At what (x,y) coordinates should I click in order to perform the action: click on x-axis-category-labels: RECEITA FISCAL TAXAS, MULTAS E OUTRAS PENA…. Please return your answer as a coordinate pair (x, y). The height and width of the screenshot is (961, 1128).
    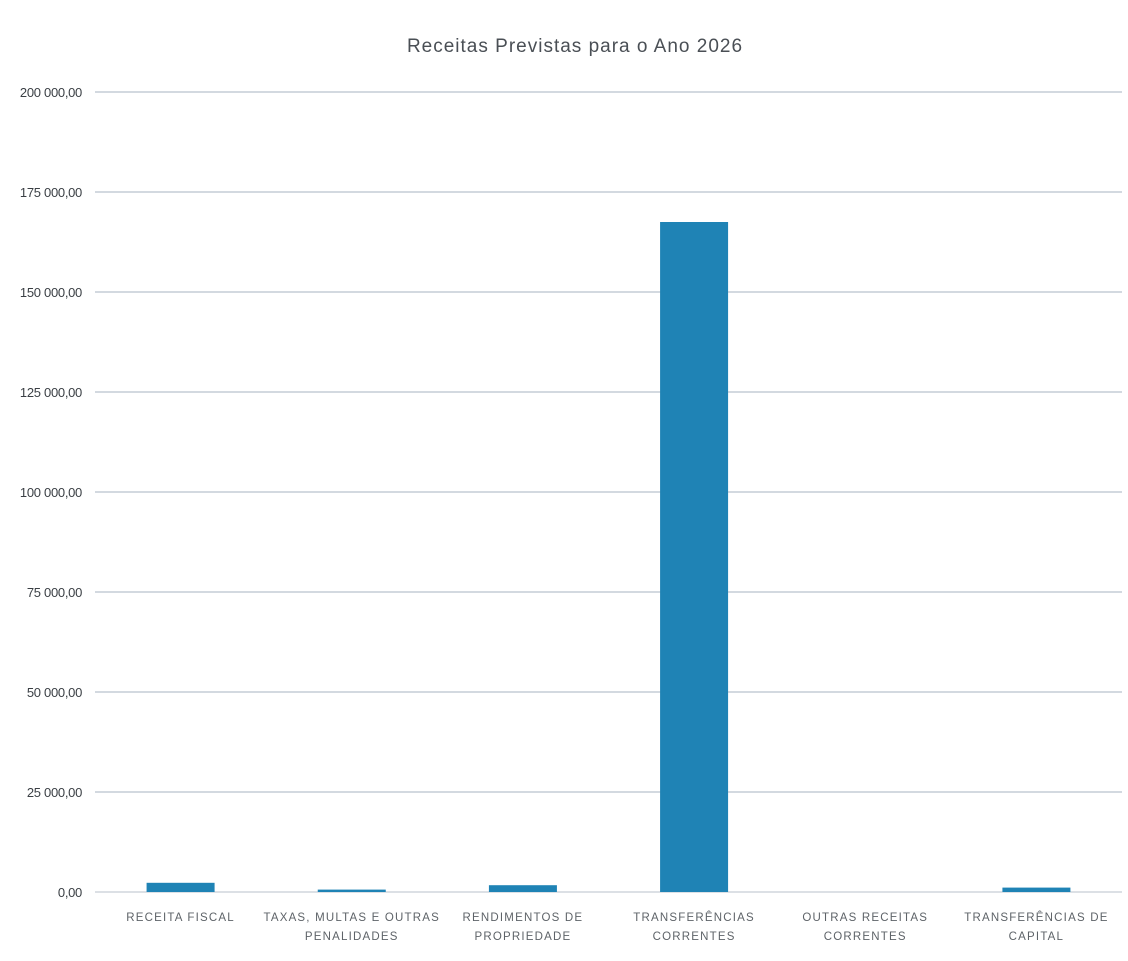
    Looking at the image, I should click on (617, 927).